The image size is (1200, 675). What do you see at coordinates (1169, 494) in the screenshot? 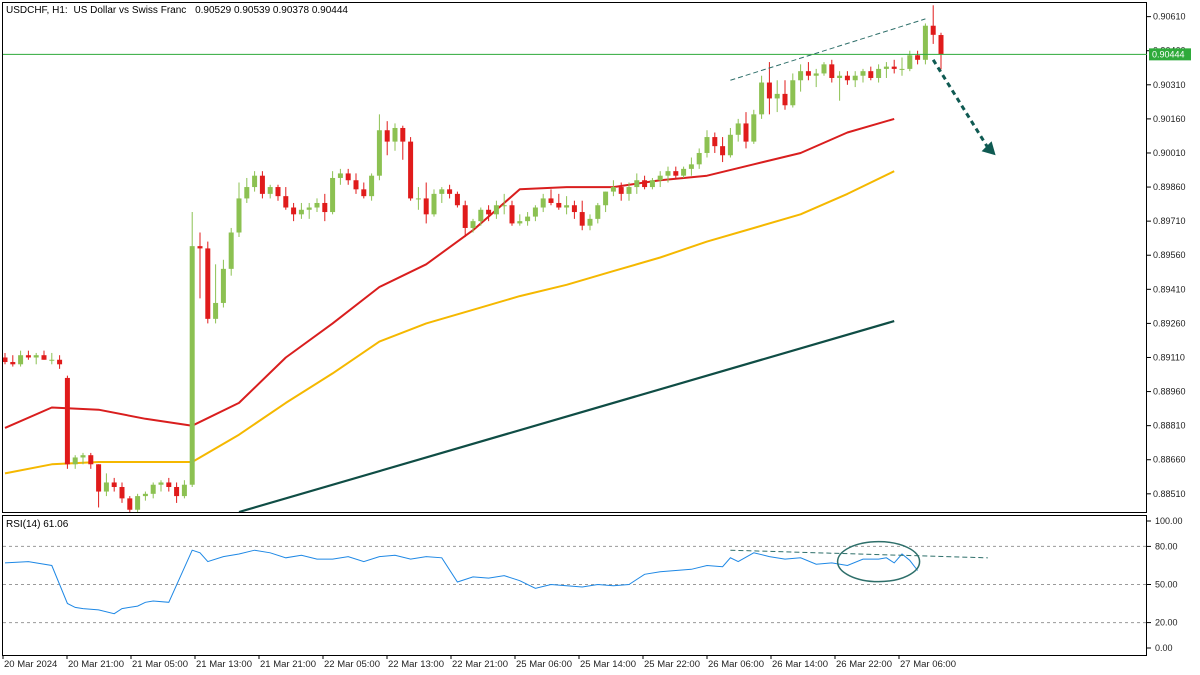
I see `price-tick-label: 0.88510` at bounding box center [1169, 494].